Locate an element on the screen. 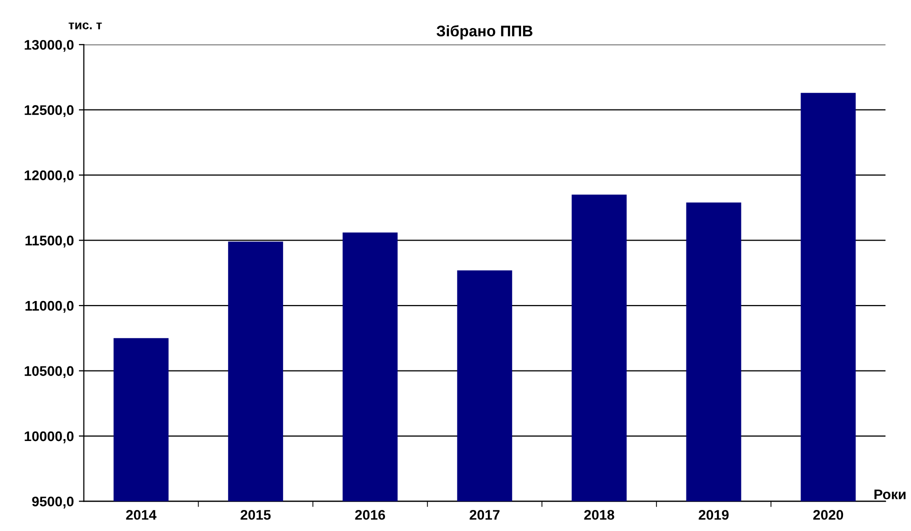  y-tick-label: 11500,0 is located at coordinates (50, 242).